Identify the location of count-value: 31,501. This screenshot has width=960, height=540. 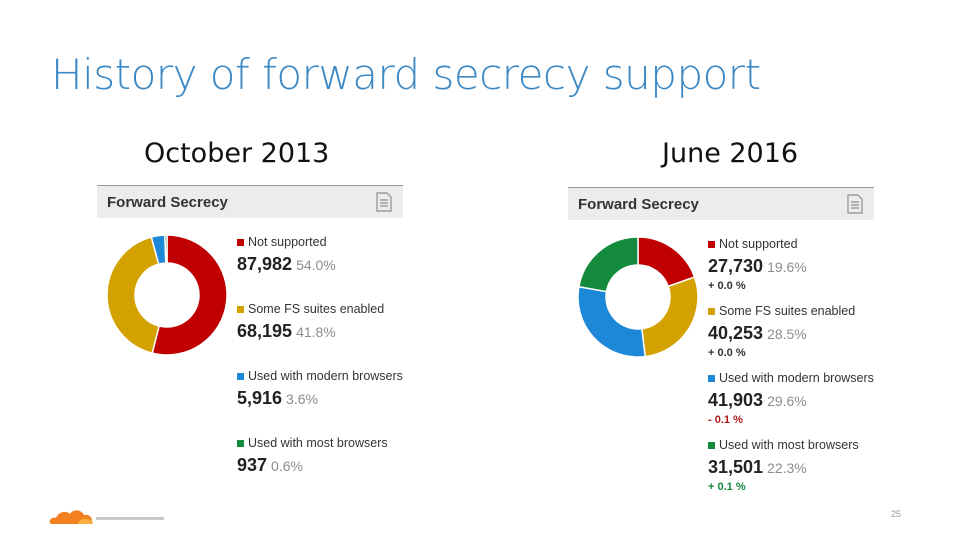
(736, 467).